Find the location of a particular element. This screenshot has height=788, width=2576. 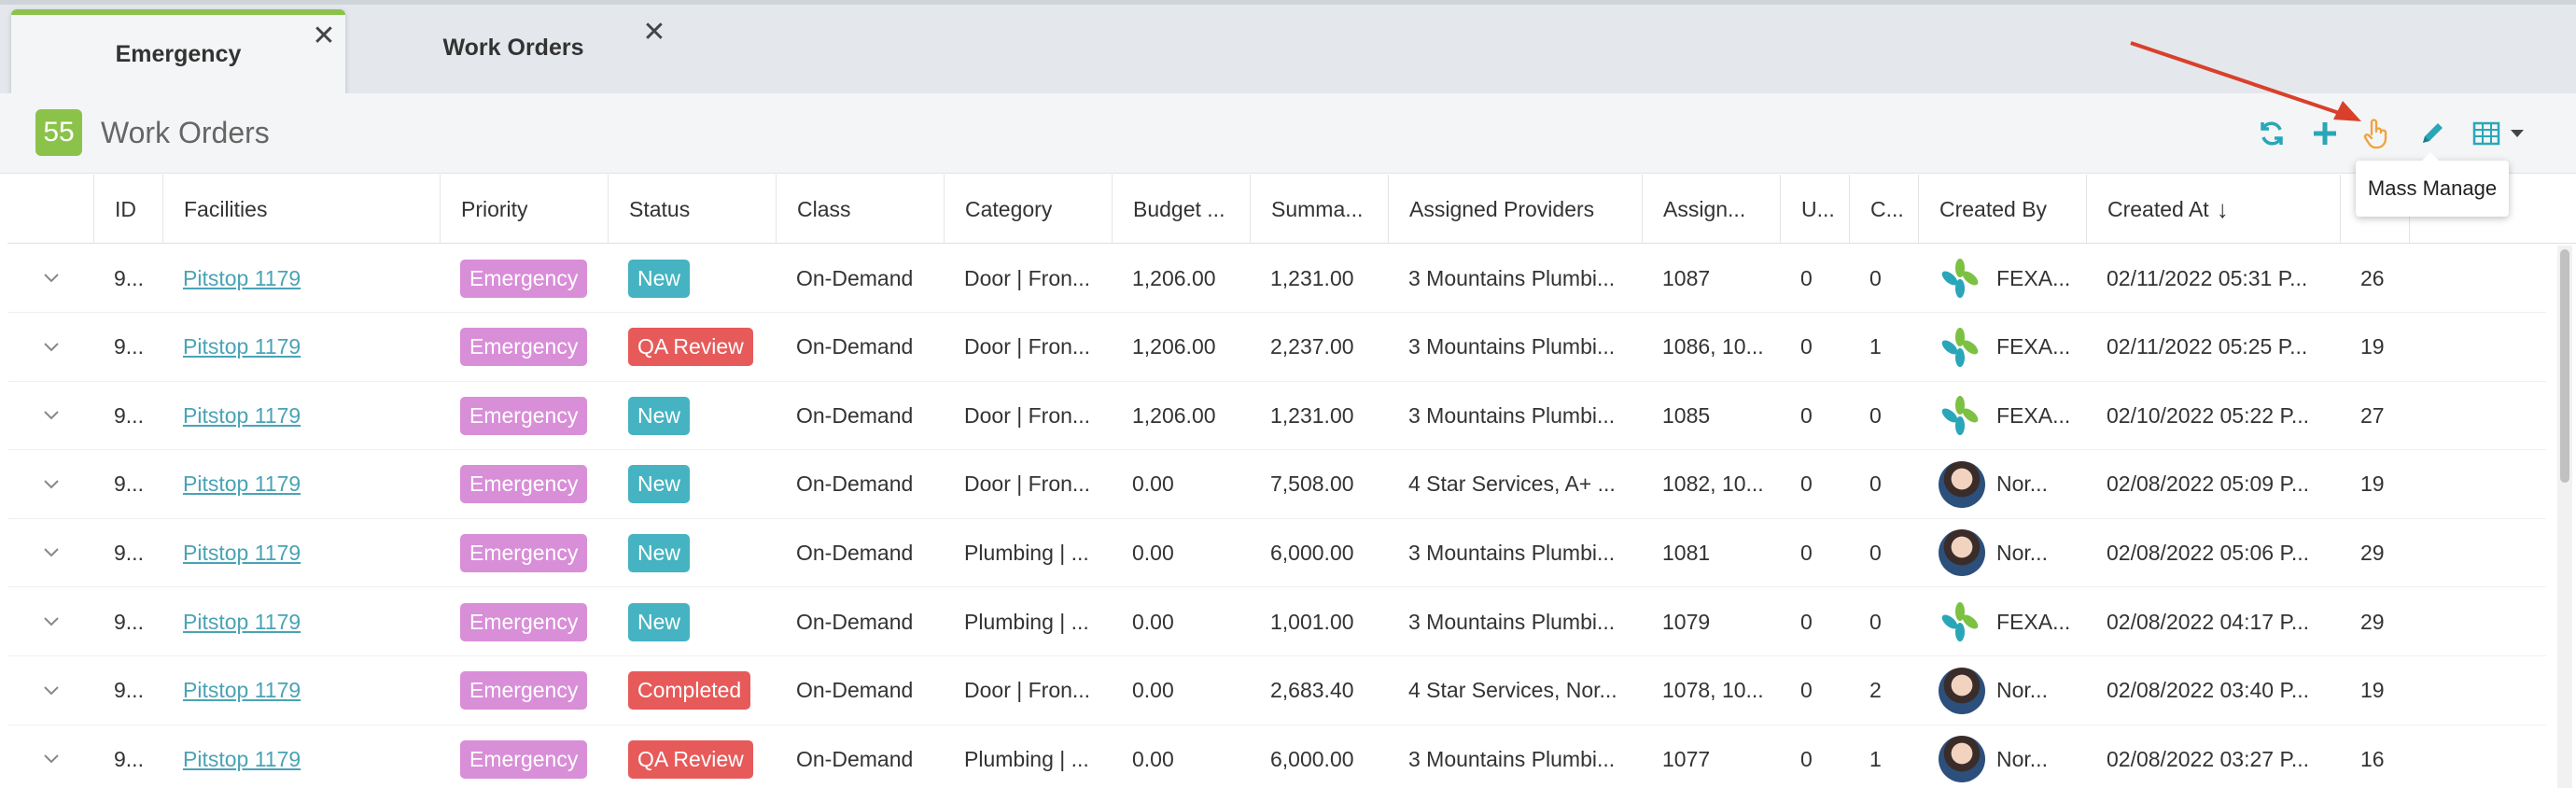

column-header-created-at: Created At ↓ is located at coordinates (2213, 209).